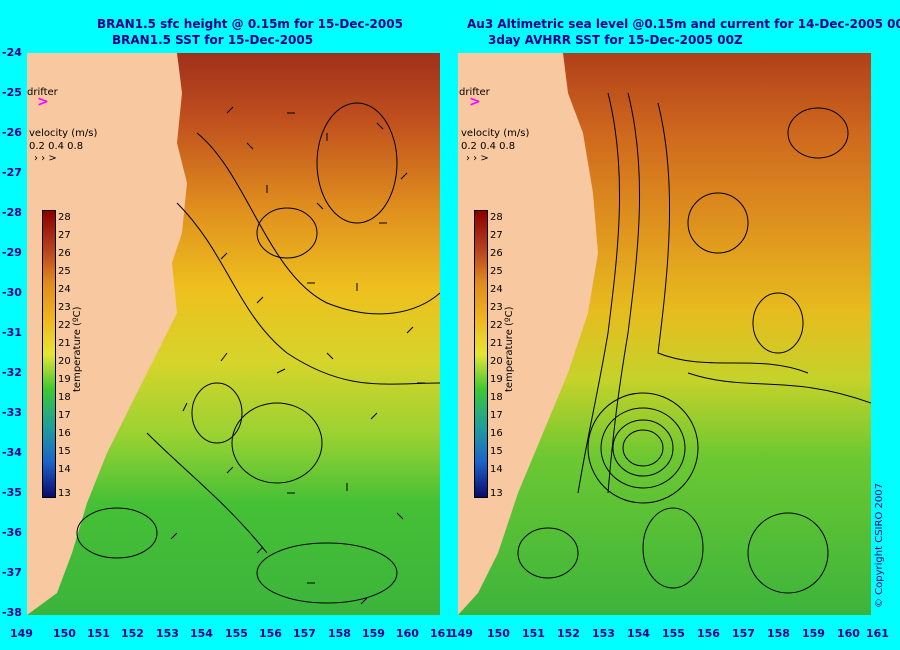 The width and height of the screenshot is (900, 650). I want to click on lat-tick: -35, so click(12, 492).